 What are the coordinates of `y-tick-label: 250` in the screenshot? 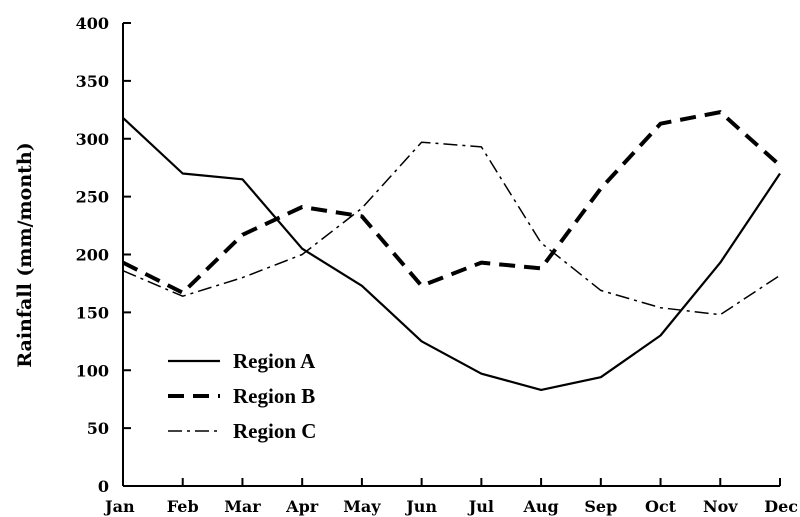 It's located at (92, 197).